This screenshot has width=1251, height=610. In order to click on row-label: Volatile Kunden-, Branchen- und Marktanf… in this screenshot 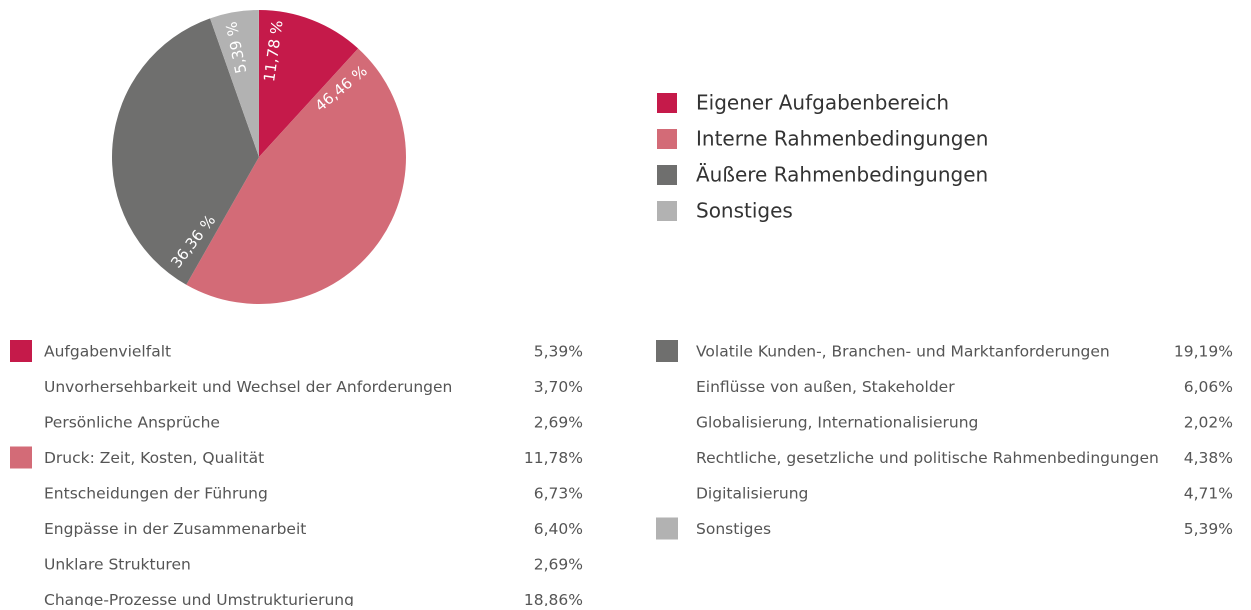, I will do `click(903, 352)`.